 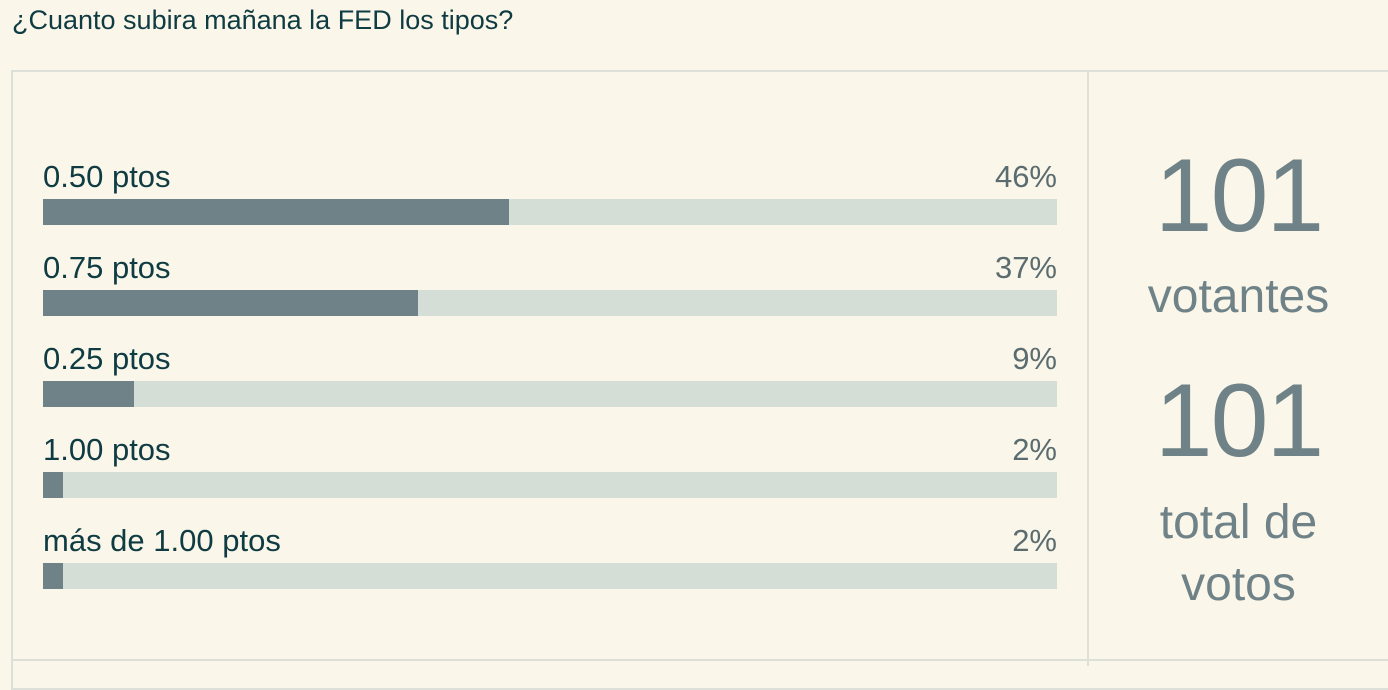 I want to click on option-percent: 37%, so click(x=1025, y=267).